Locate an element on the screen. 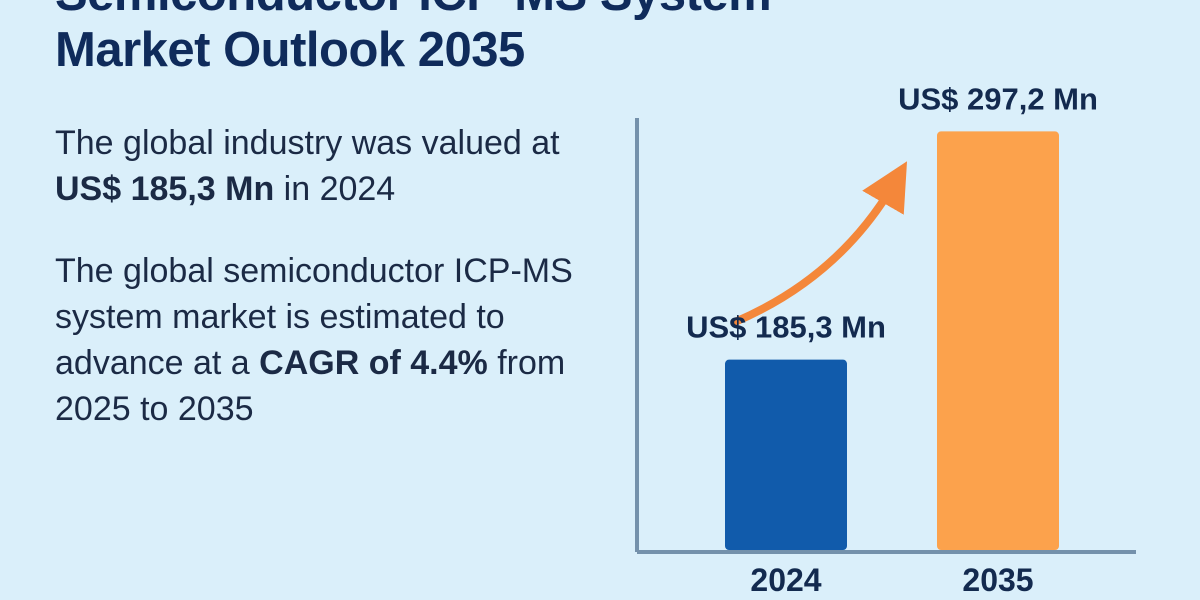 The height and width of the screenshot is (600, 1200). x-tick-label-2035: 2035 is located at coordinates (997, 580).